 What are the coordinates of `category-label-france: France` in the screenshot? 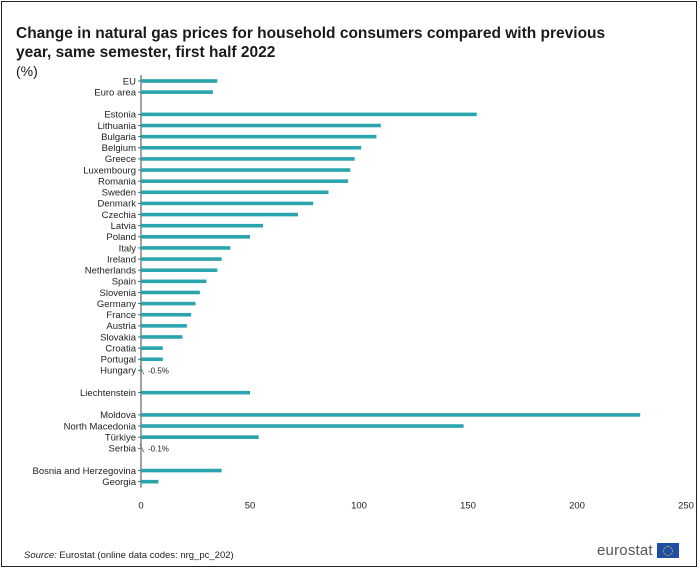 It's located at (121, 315).